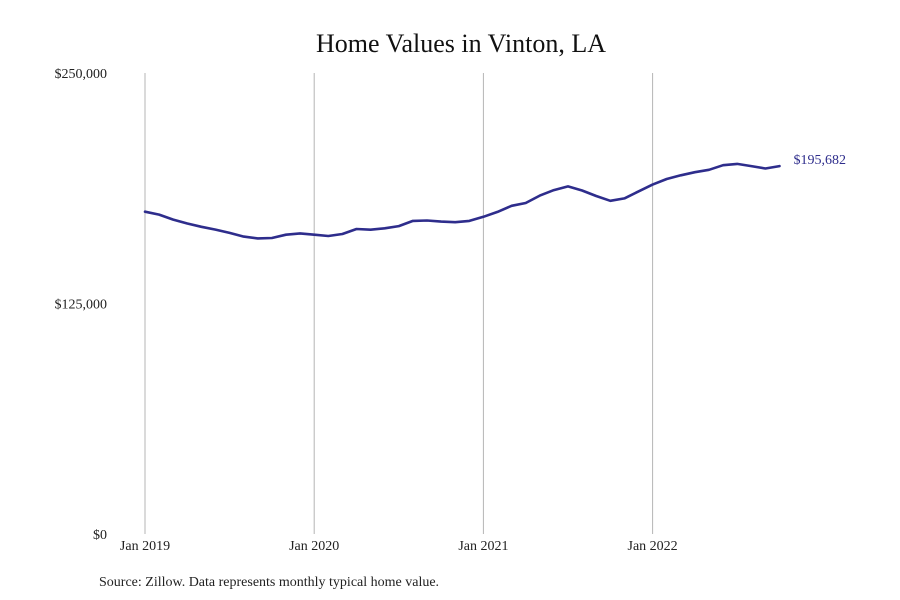 The width and height of the screenshot is (900, 600). What do you see at coordinates (314, 546) in the screenshot?
I see `x-tick-label: Jan 2020` at bounding box center [314, 546].